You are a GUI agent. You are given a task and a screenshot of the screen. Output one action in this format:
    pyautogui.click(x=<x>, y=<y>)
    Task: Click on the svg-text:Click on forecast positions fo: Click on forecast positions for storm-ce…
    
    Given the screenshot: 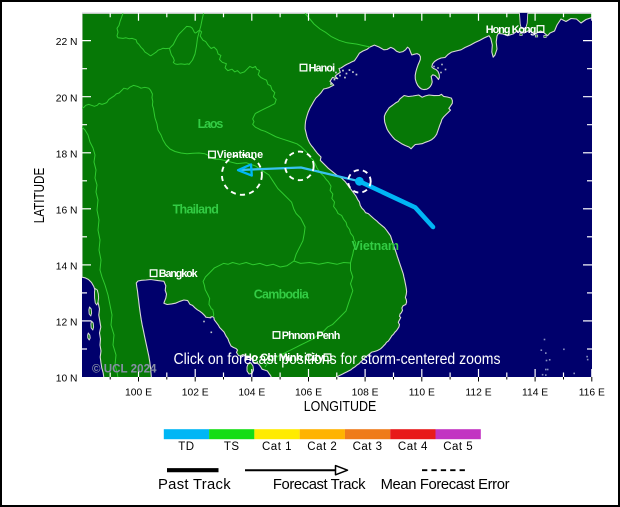 What is the action you would take?
    pyautogui.click(x=337, y=359)
    